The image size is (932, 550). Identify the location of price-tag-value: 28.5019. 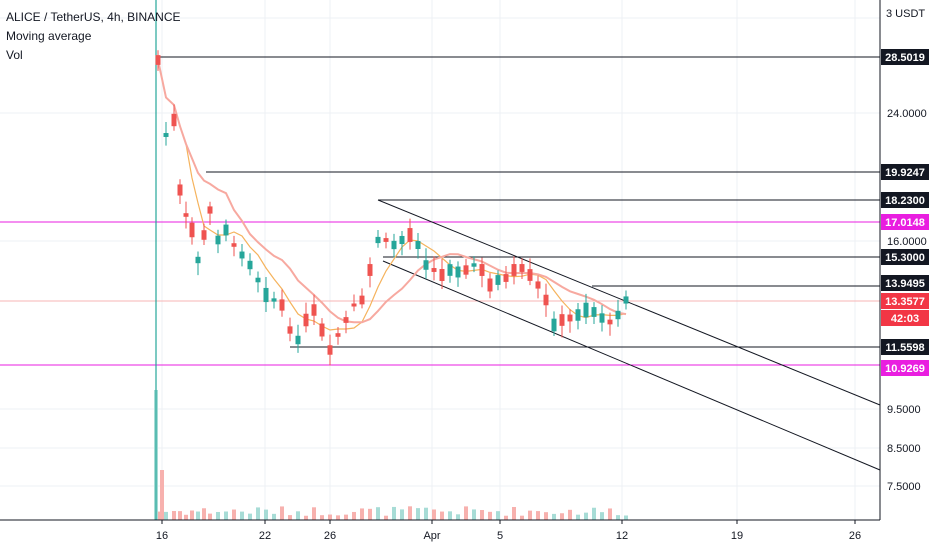
(905, 58).